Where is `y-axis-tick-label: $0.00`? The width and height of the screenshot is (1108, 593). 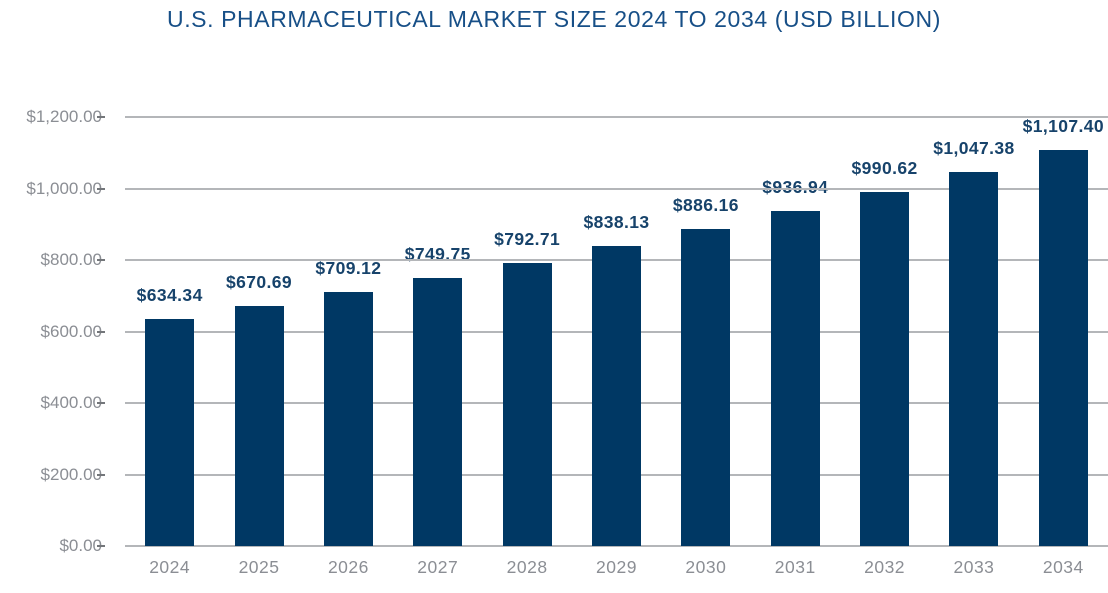 y-axis-tick-label: $0.00 is located at coordinates (80, 545).